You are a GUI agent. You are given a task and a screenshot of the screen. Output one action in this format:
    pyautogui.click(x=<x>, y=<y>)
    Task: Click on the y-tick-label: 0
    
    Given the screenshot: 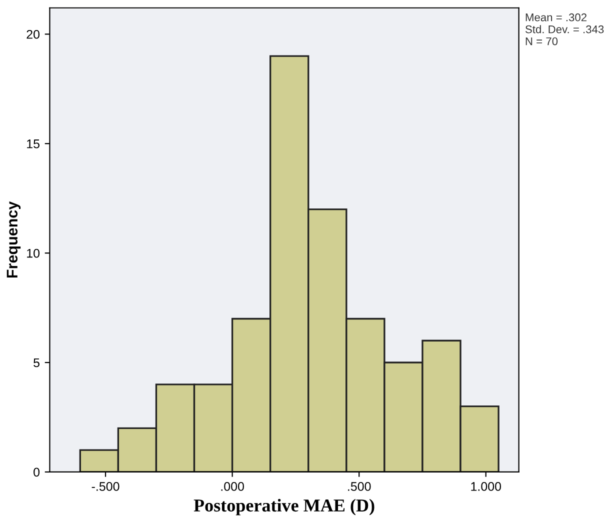 What is the action you would take?
    pyautogui.click(x=37, y=472)
    